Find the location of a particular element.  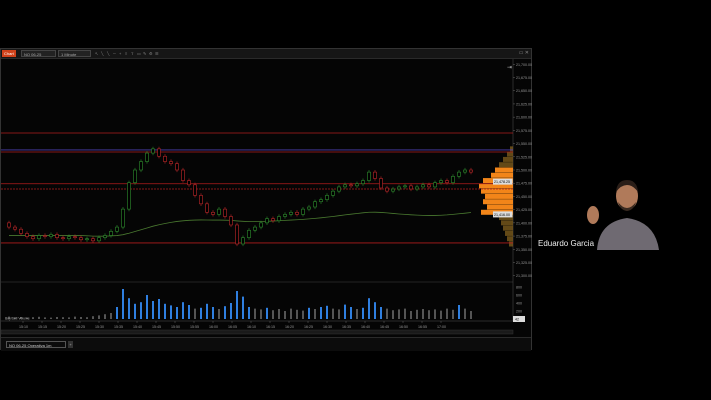

price-tick-label: 21,475.00 is located at coordinates (524, 184).